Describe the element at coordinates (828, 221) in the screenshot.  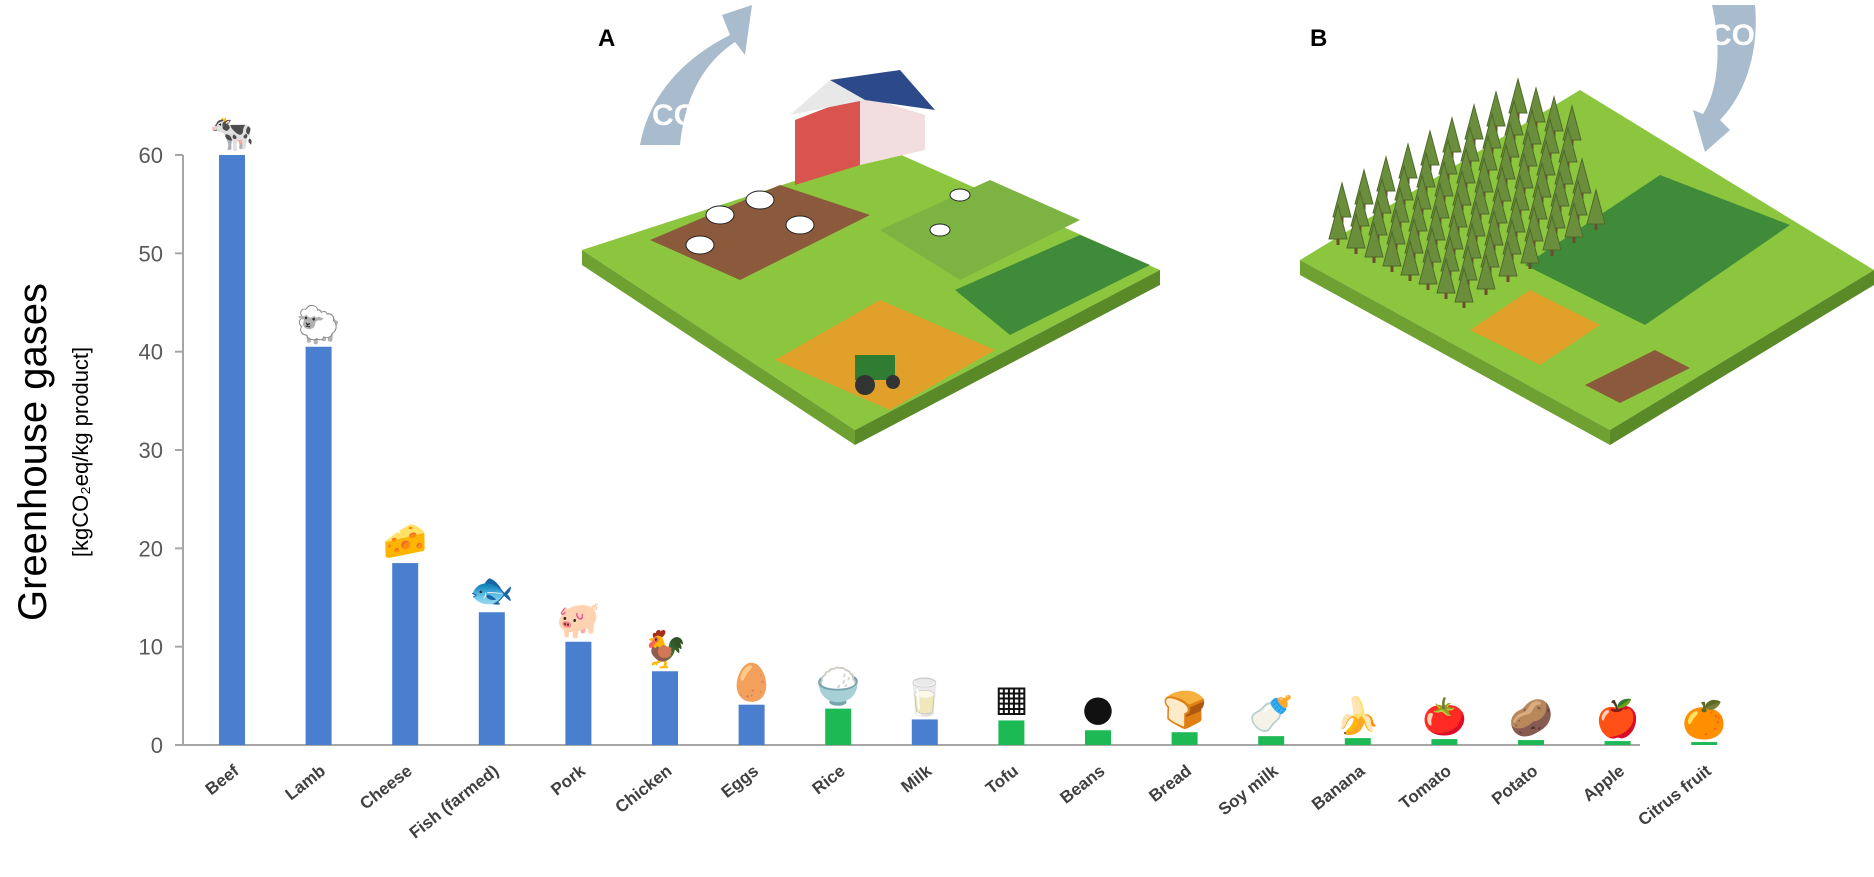
I see `cows` at that location.